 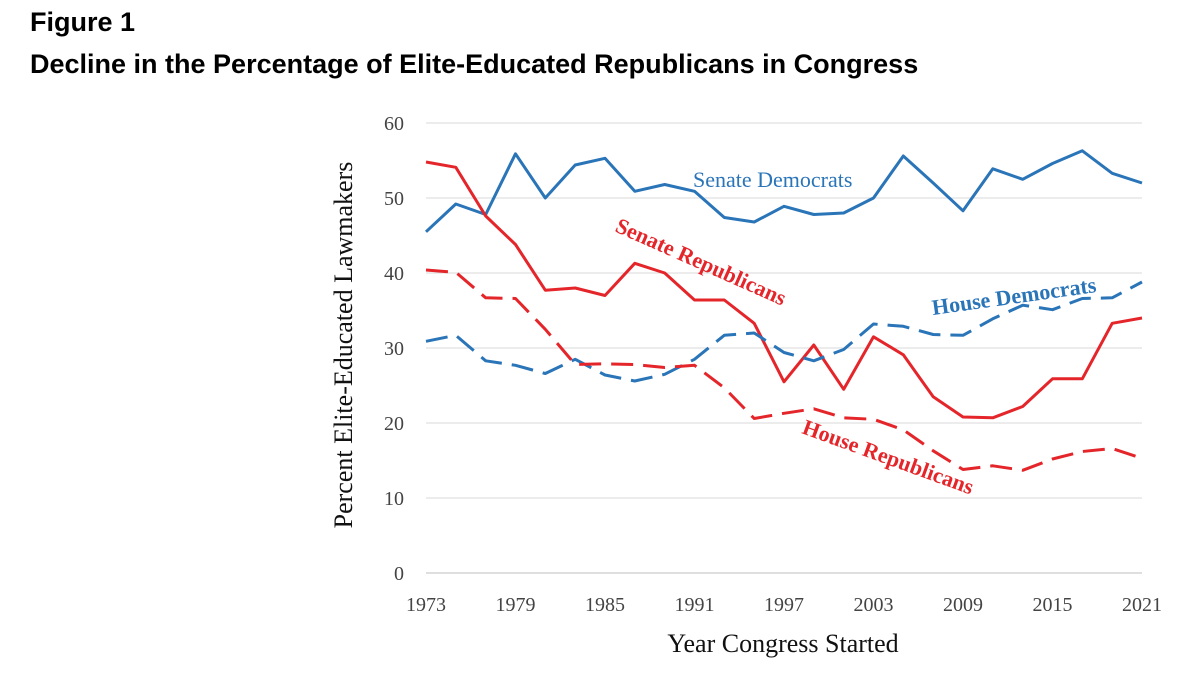 What do you see at coordinates (426, 605) in the screenshot?
I see `x-tick-1973: 1973` at bounding box center [426, 605].